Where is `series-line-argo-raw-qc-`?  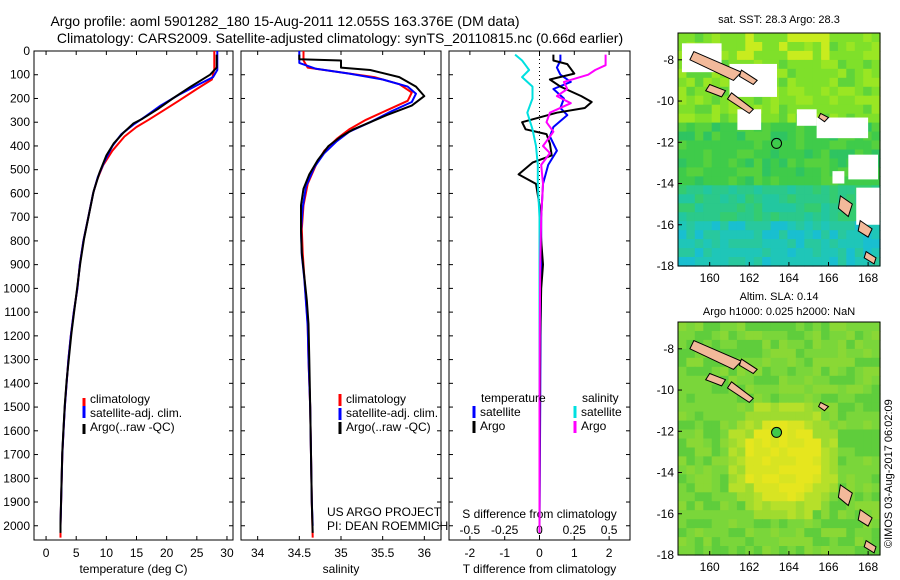
series-line-argo-raw-qc- is located at coordinates (362, 293).